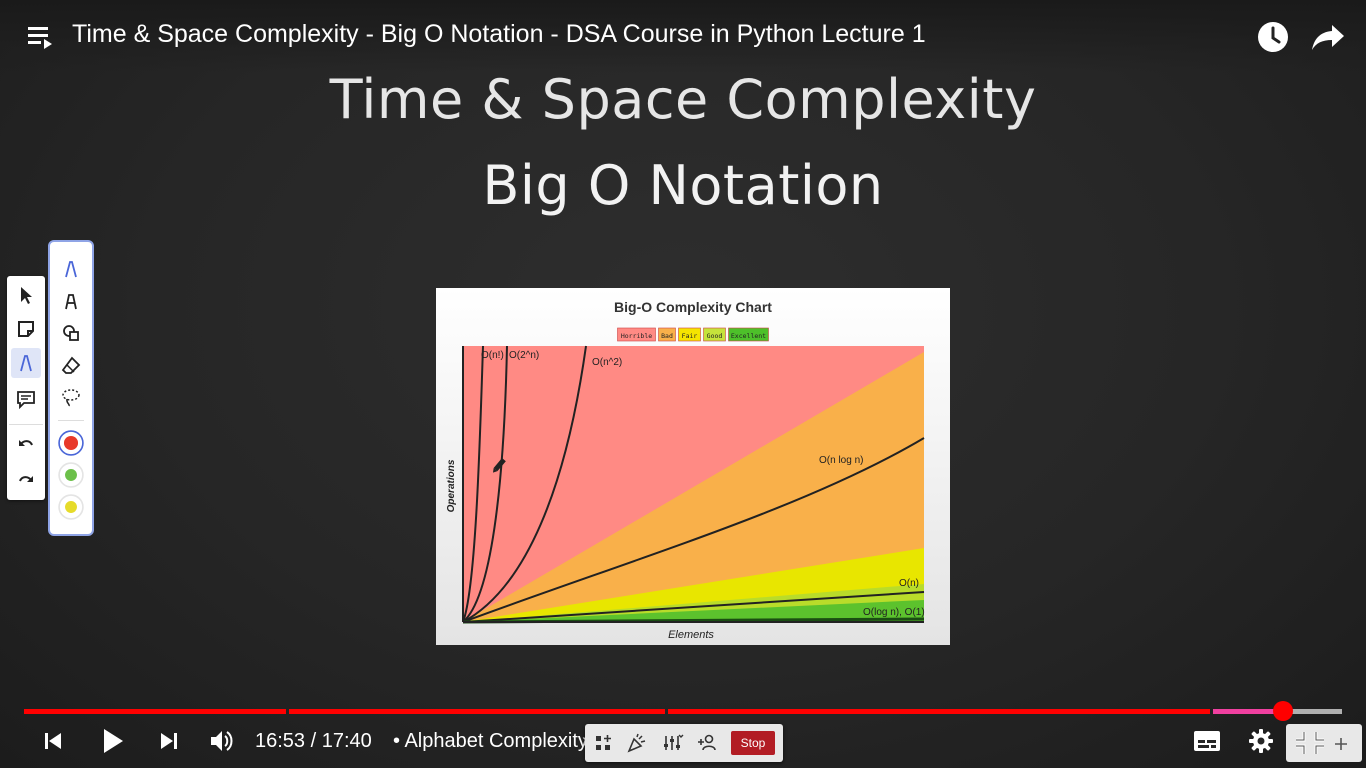 The image size is (1366, 768). Describe the element at coordinates (41, 37) in the screenshot. I see `playlist-icon` at that location.